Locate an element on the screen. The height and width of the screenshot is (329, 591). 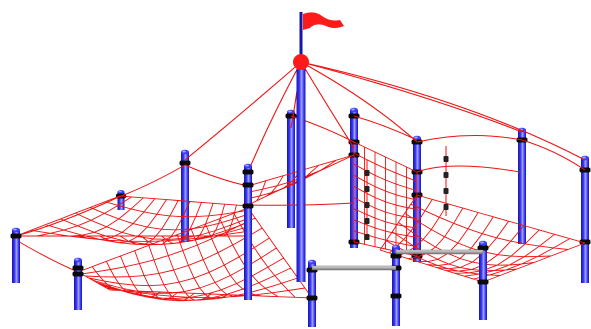
flag is located at coordinates (323, 21).